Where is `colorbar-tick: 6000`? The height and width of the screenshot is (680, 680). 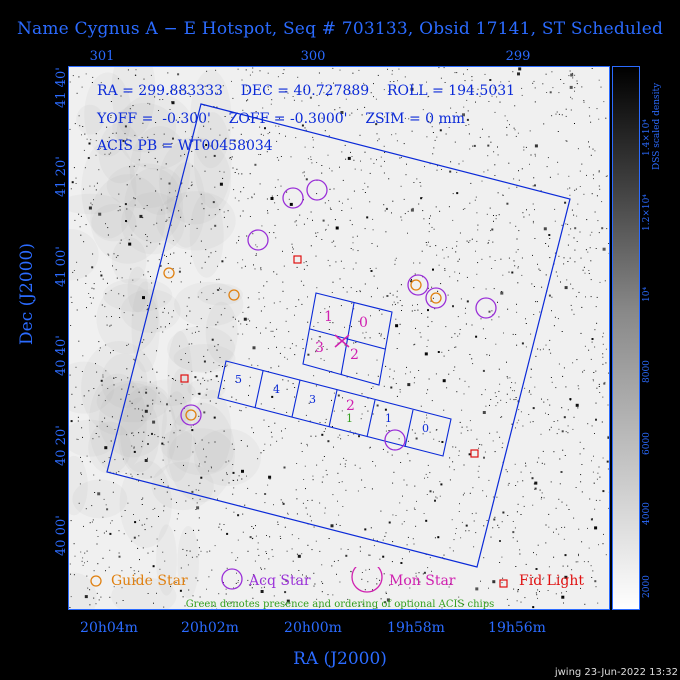 colorbar-tick: 6000 is located at coordinates (647, 443).